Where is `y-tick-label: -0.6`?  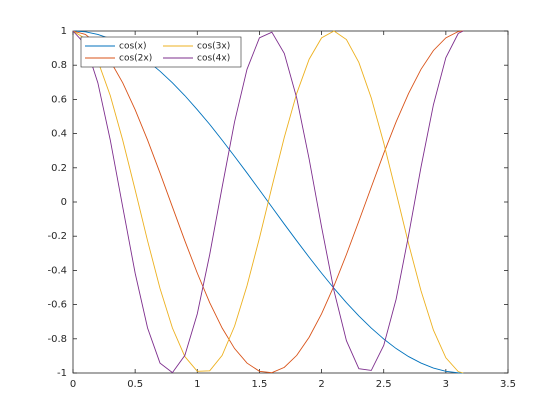
y-tick-label: -0.6 is located at coordinates (57, 305).